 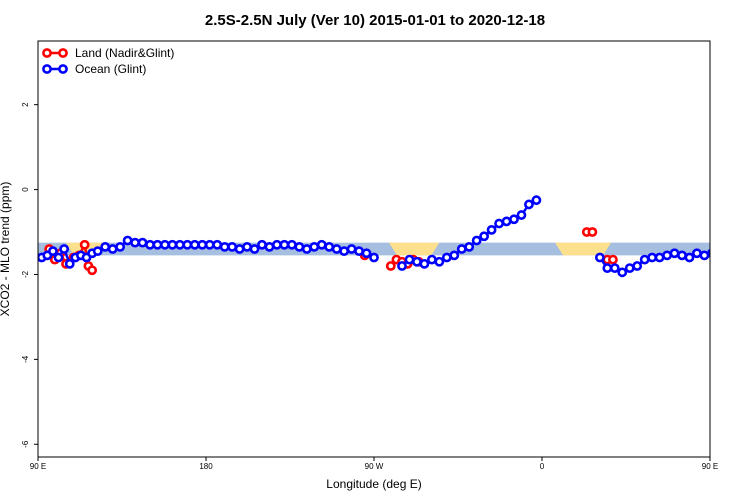 What do you see at coordinates (710, 466) in the screenshot?
I see `x-tick-label: 90 E` at bounding box center [710, 466].